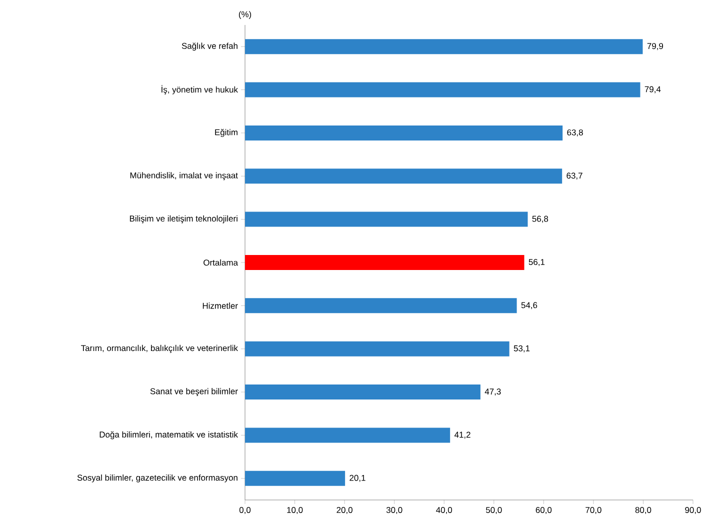 Image resolution: width=723 pixels, height=532 pixels. What do you see at coordinates (344, 510) in the screenshot?
I see `x-tick-label: 20,0` at bounding box center [344, 510].